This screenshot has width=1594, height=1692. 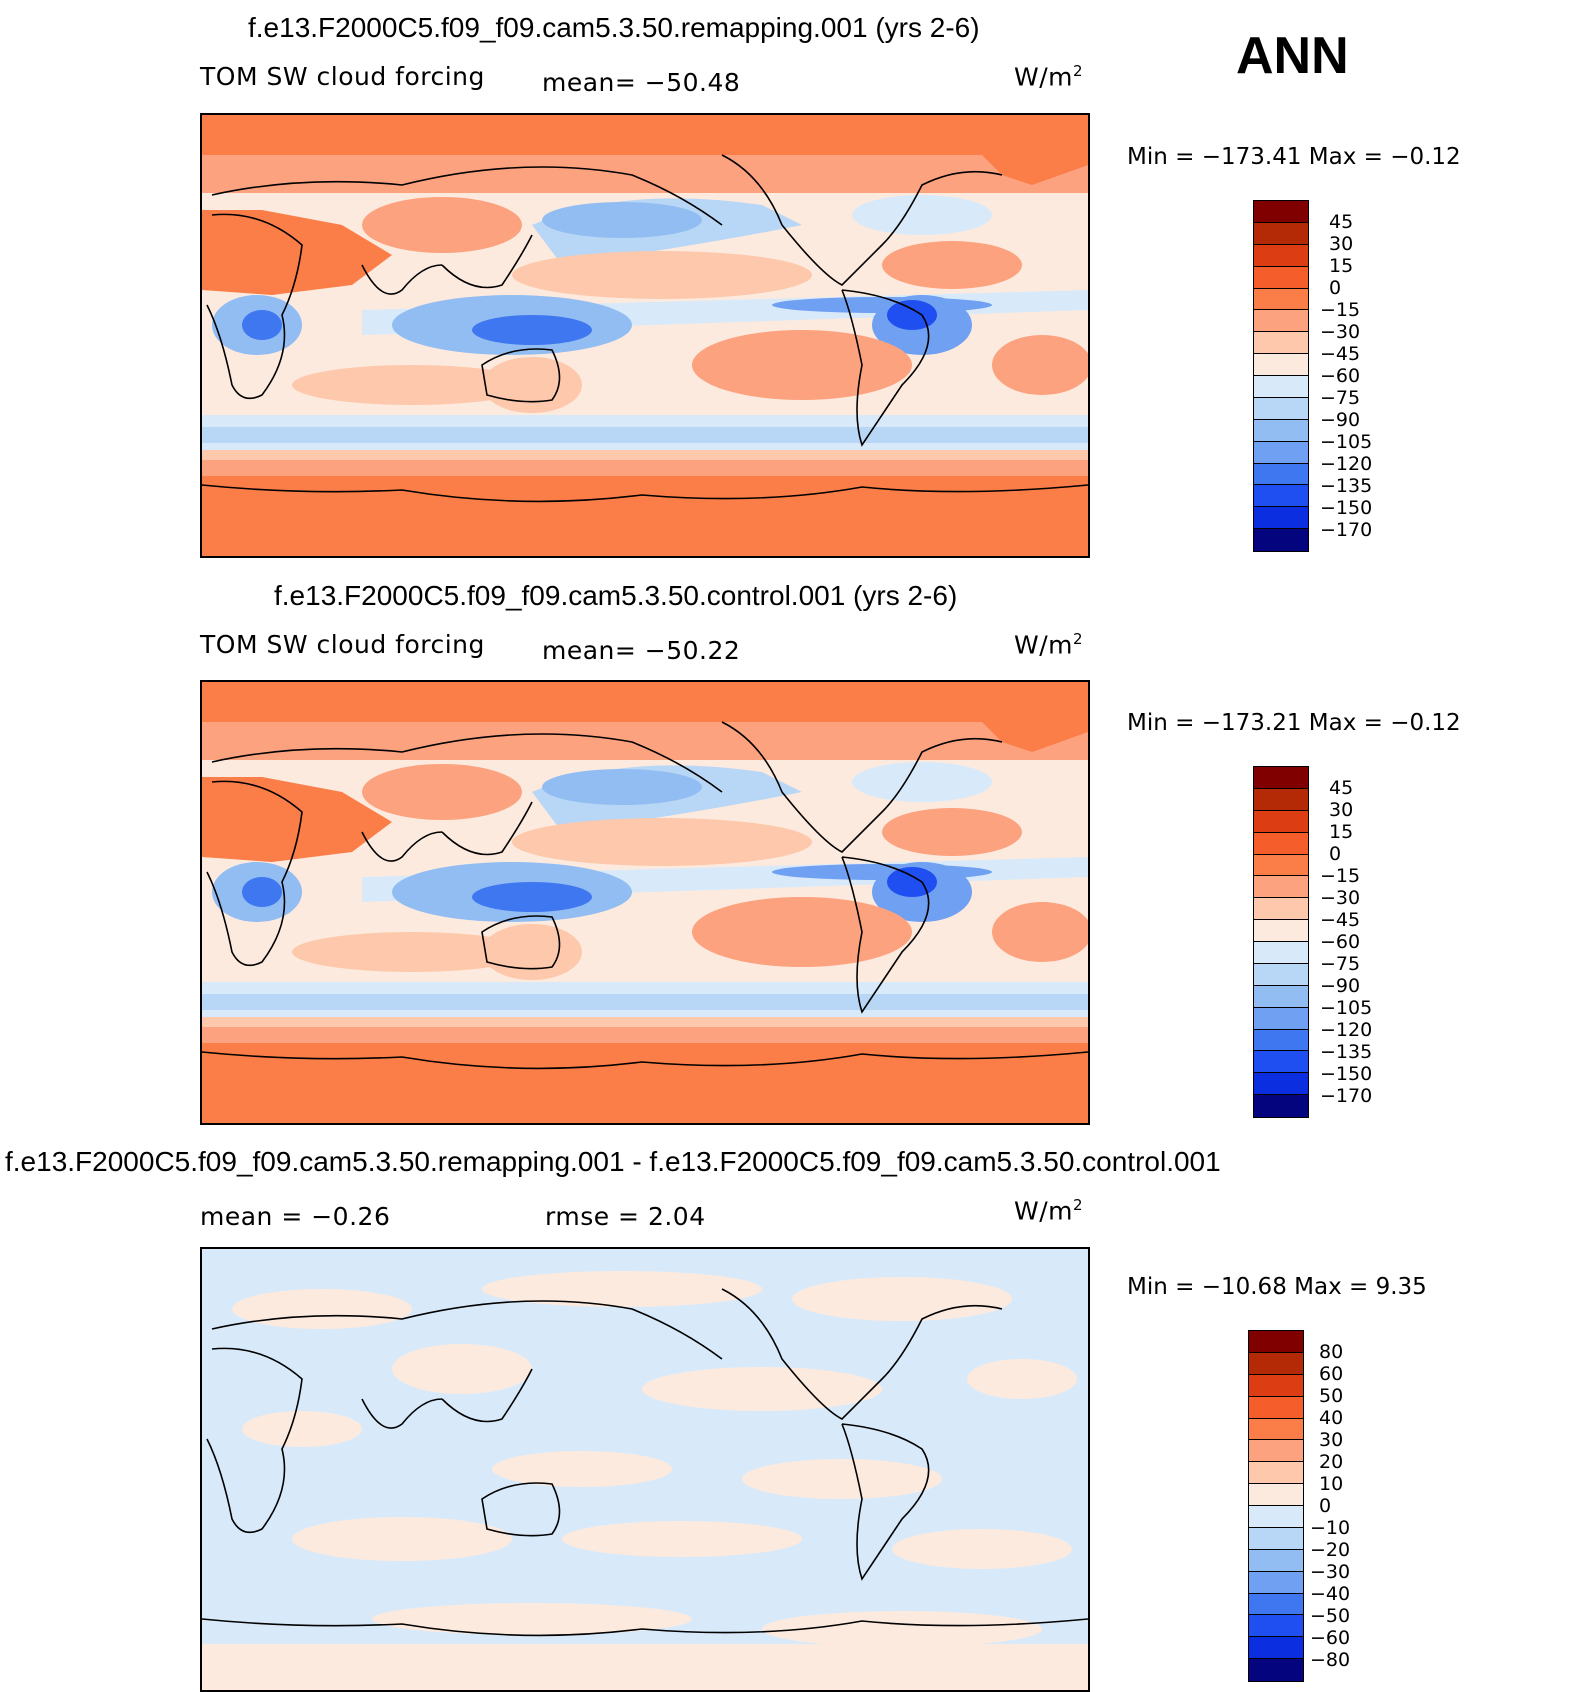 I want to click on colorbar-tick-label: −15, so click(x=1340, y=876).